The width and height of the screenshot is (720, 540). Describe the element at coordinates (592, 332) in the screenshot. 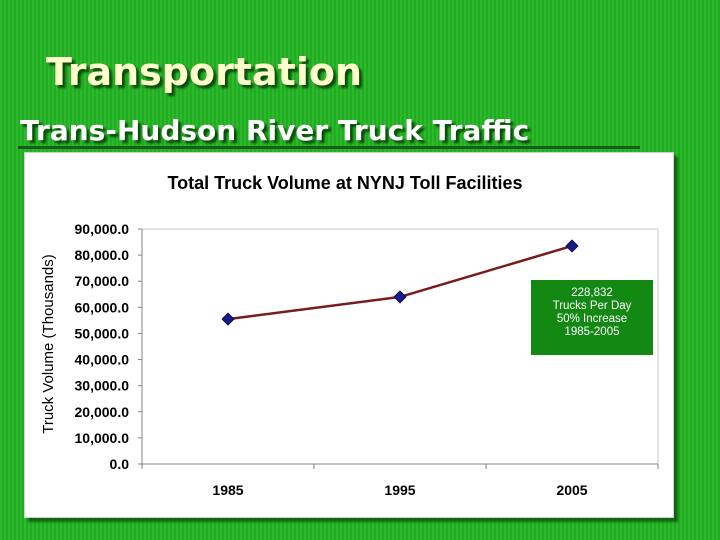

I see `callout-line-period: 1985-2005` at that location.